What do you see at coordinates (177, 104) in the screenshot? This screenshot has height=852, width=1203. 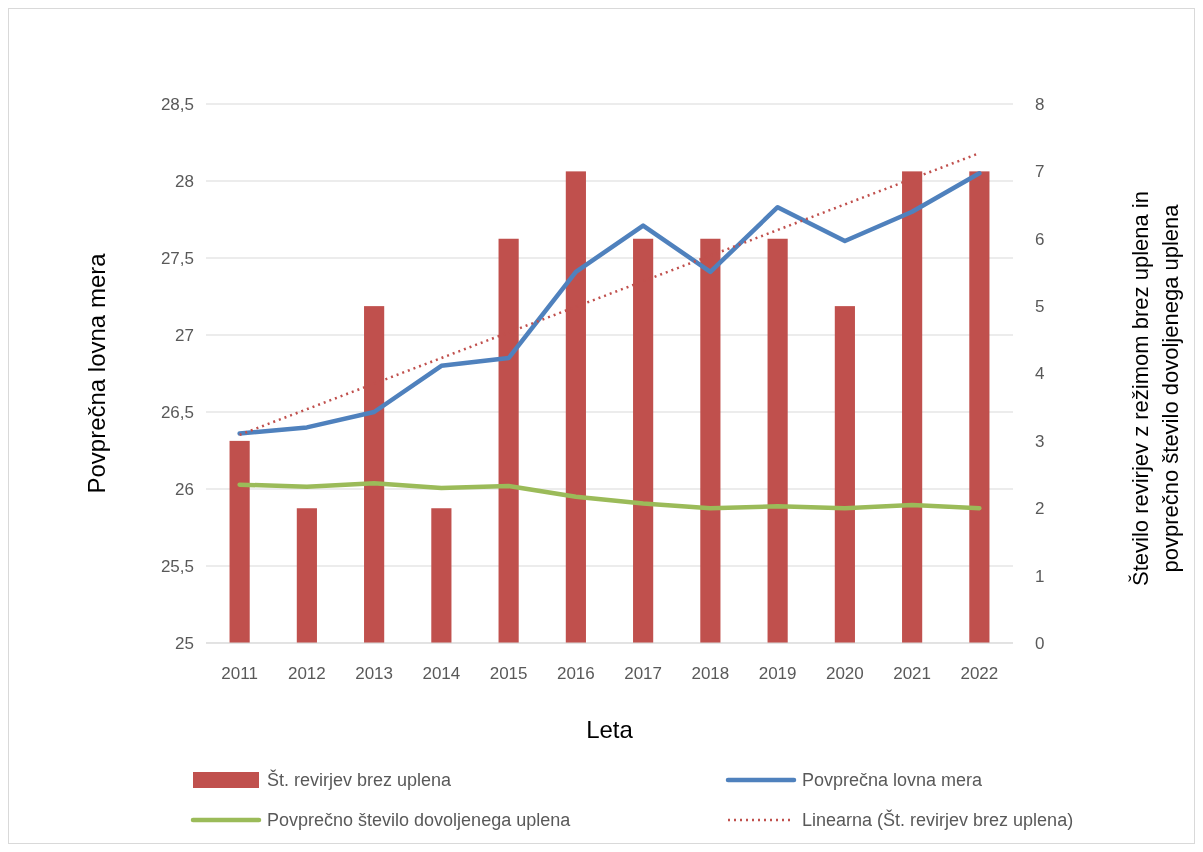 I see `y-tick-label: 28,5` at bounding box center [177, 104].